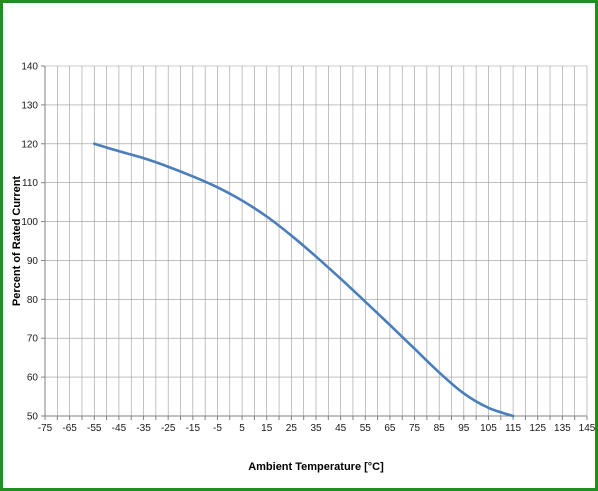  What do you see at coordinates (29, 144) in the screenshot?
I see `y-tick-label: 120` at bounding box center [29, 144].